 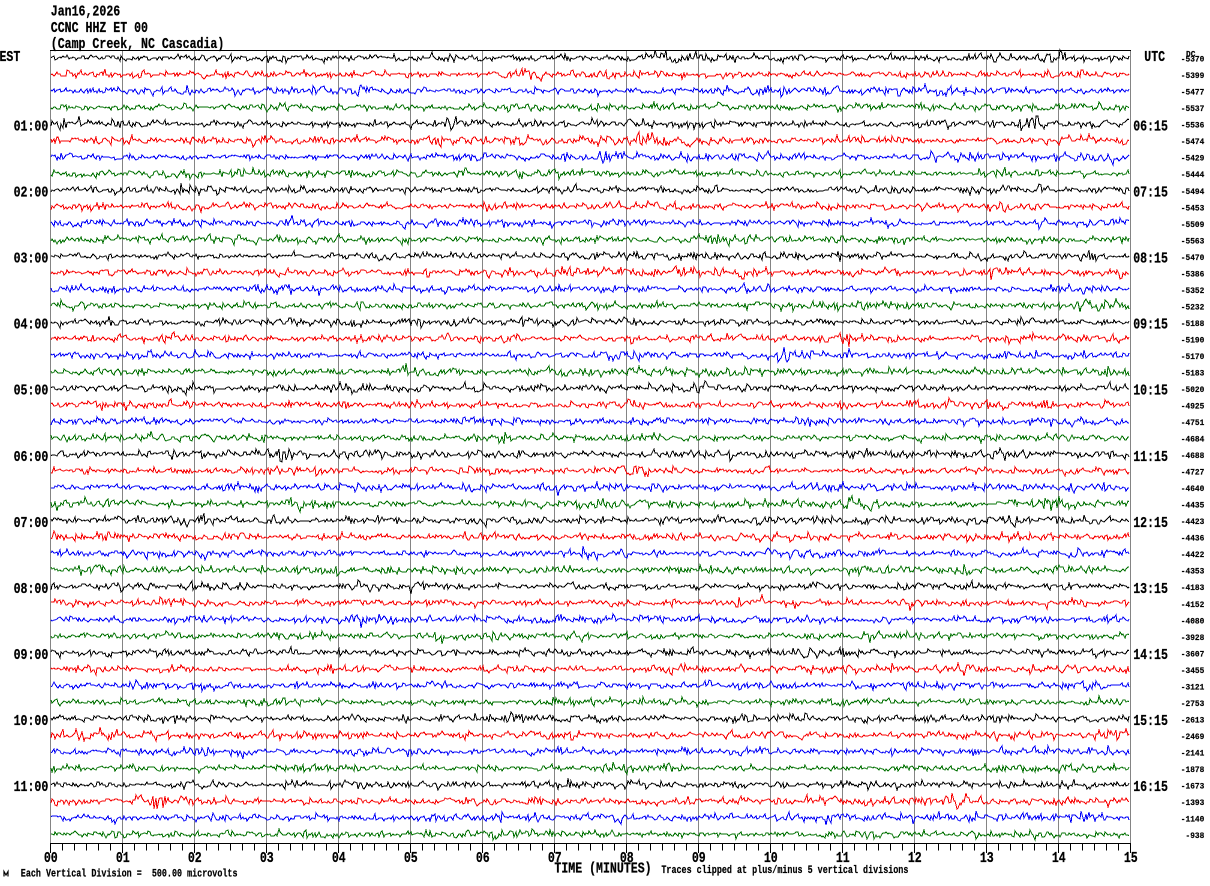 I want to click on svg-text: -4925, so click(x=1193, y=407).